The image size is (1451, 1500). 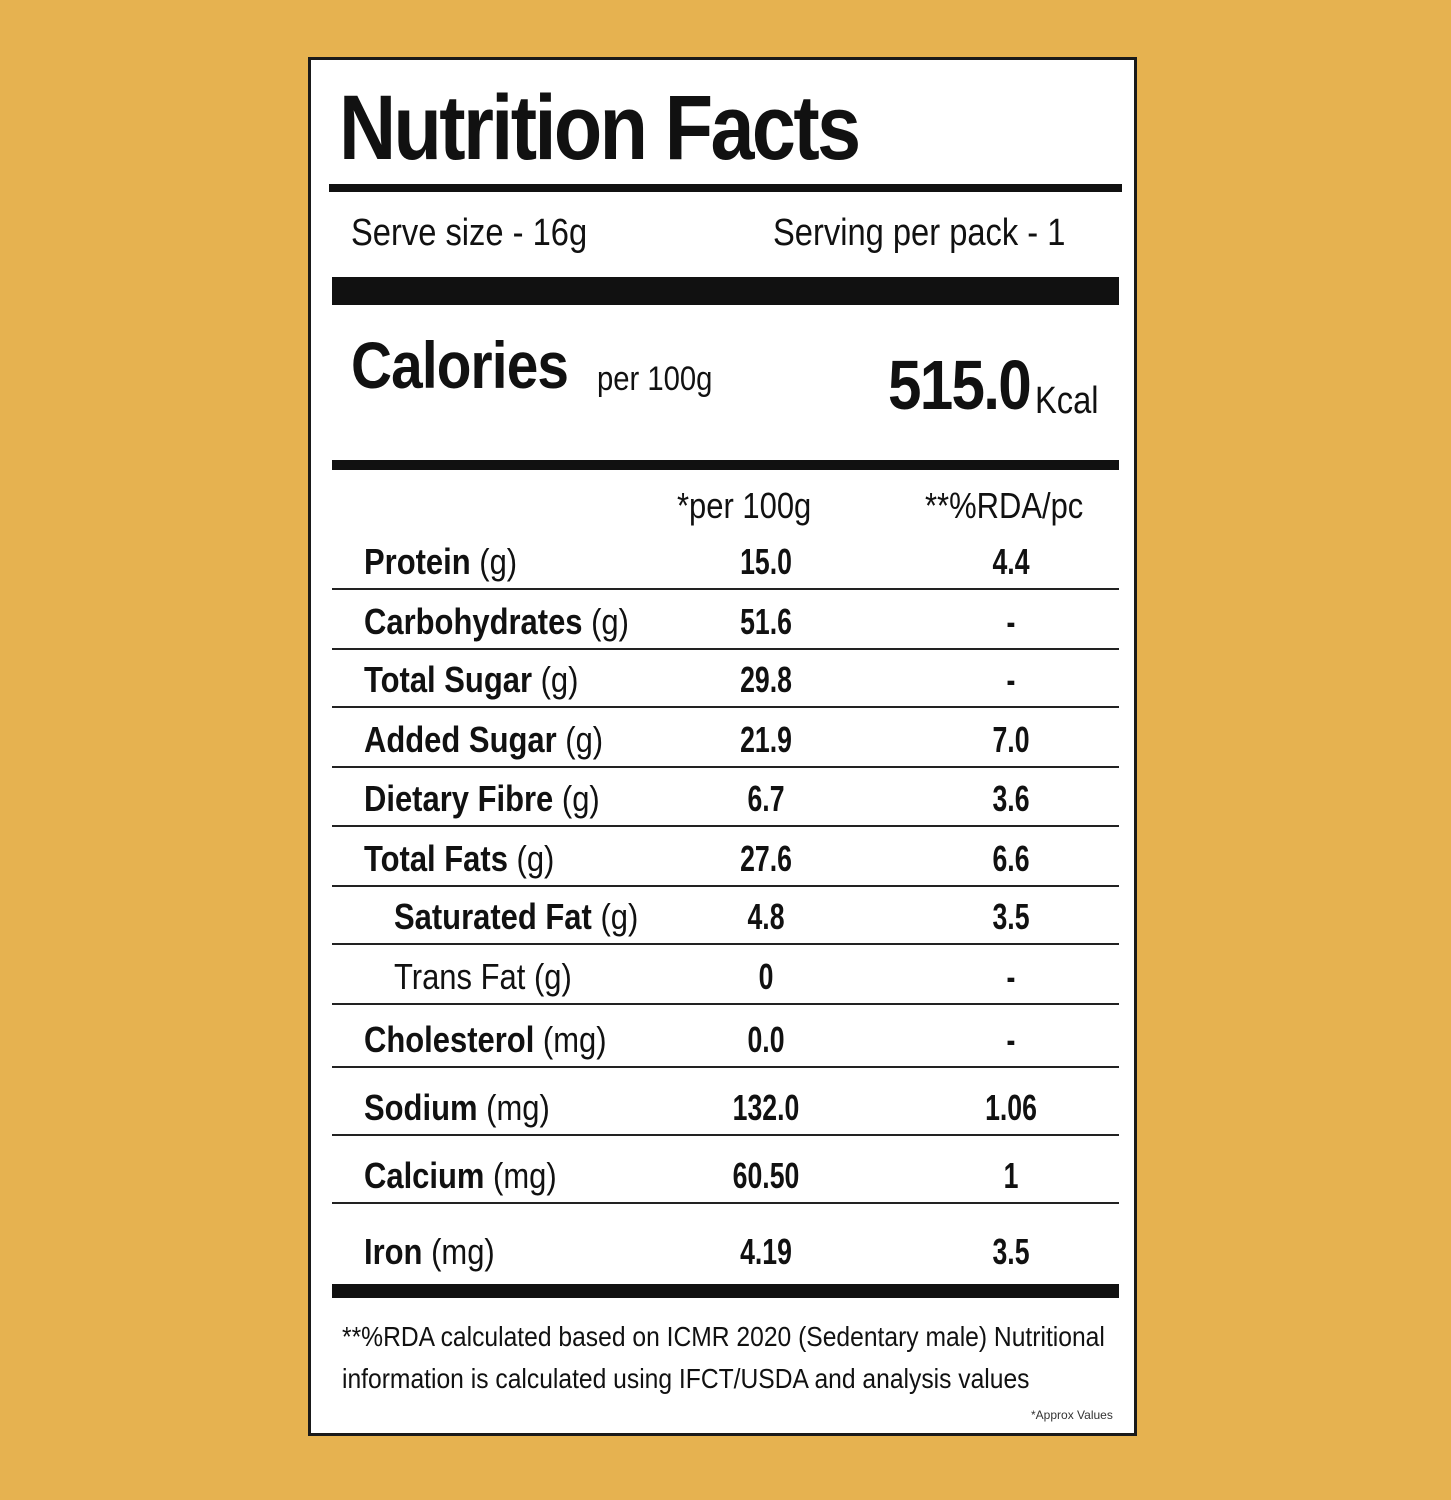 What do you see at coordinates (1011, 739) in the screenshot?
I see `rda-value: 7.0` at bounding box center [1011, 739].